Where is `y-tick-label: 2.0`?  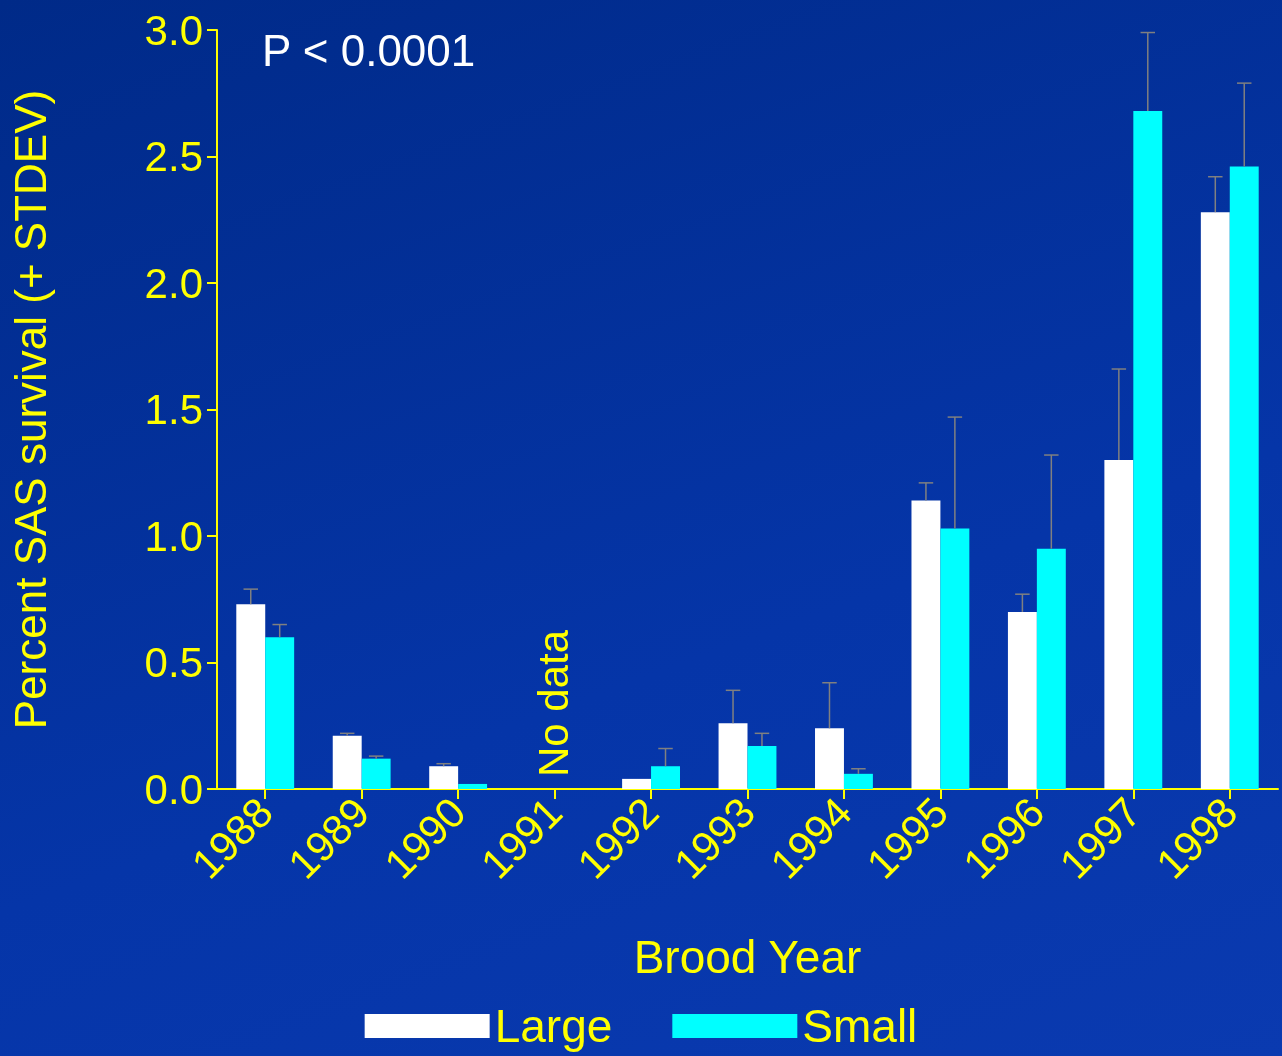
y-tick-label: 2.0 is located at coordinates (173, 283).